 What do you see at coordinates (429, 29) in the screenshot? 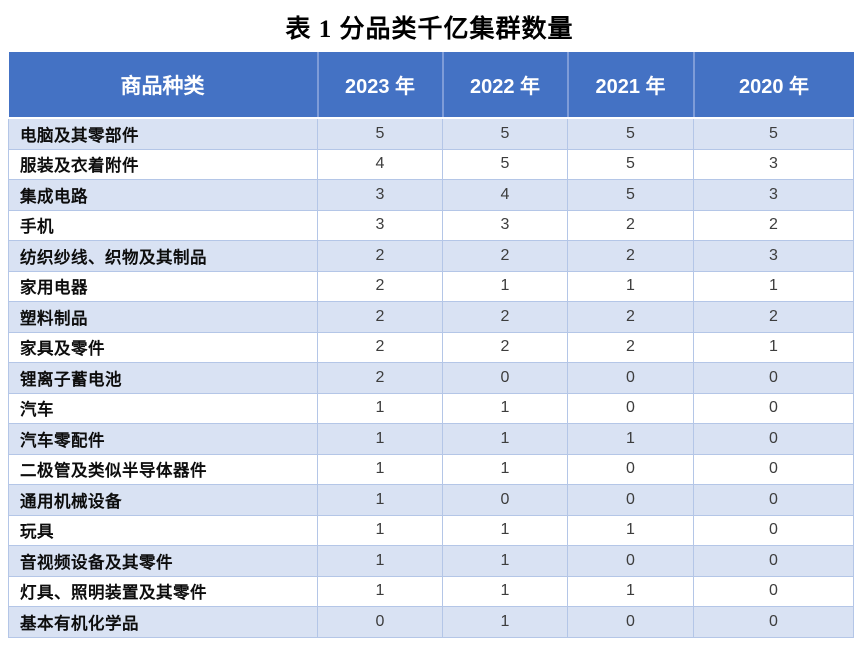
I see `page-title: 表 1 分品类千亿集群数量` at bounding box center [429, 29].